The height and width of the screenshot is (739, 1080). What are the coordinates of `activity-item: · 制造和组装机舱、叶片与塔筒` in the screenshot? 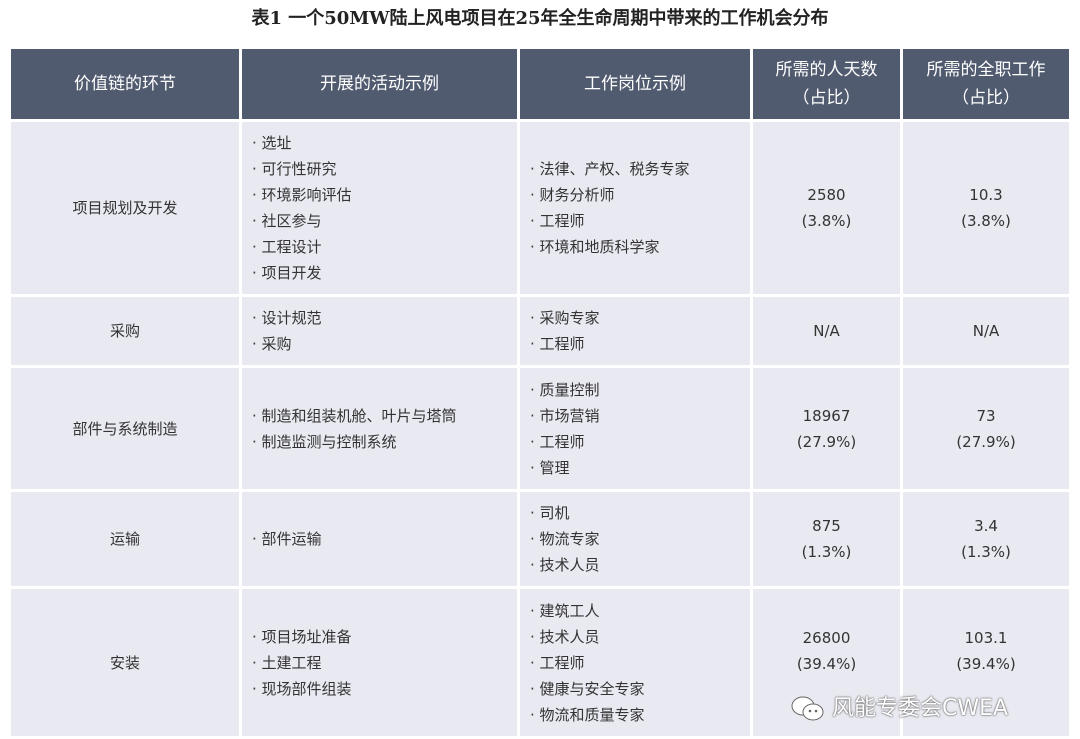 It's located at (354, 415).